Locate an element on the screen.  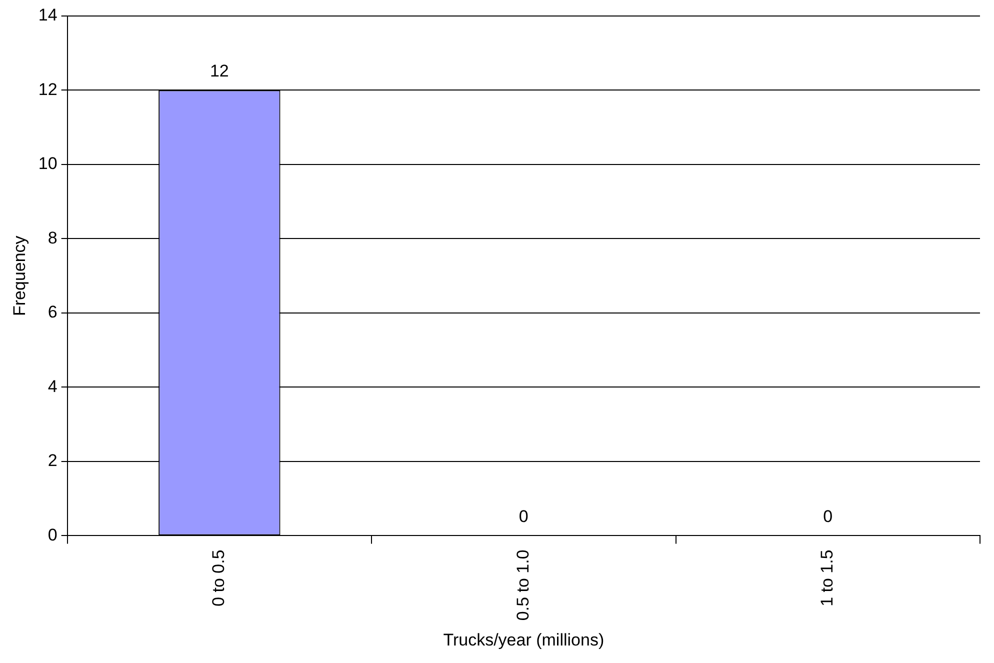
data-label: 12 is located at coordinates (219, 70).